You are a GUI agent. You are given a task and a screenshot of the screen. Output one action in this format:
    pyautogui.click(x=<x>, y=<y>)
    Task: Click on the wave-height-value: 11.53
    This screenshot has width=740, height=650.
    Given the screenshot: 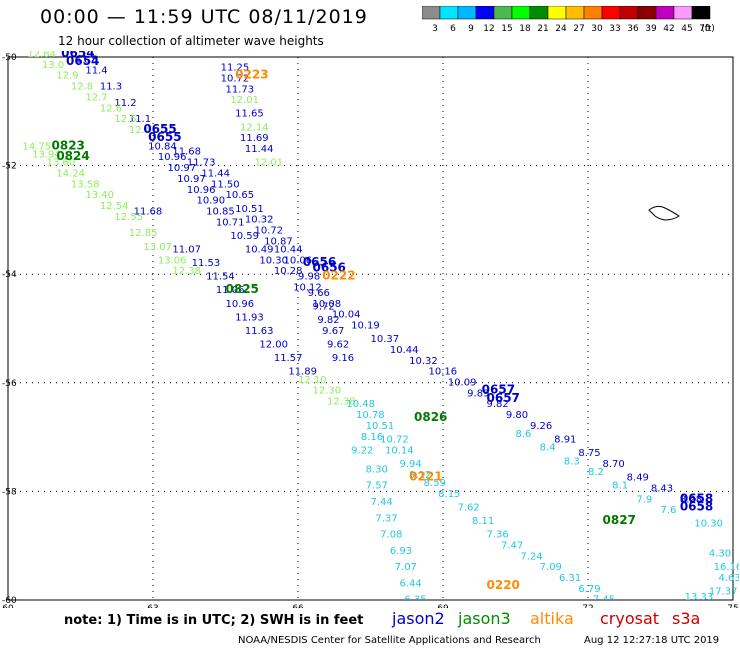 What is the action you would take?
    pyautogui.click(x=206, y=263)
    